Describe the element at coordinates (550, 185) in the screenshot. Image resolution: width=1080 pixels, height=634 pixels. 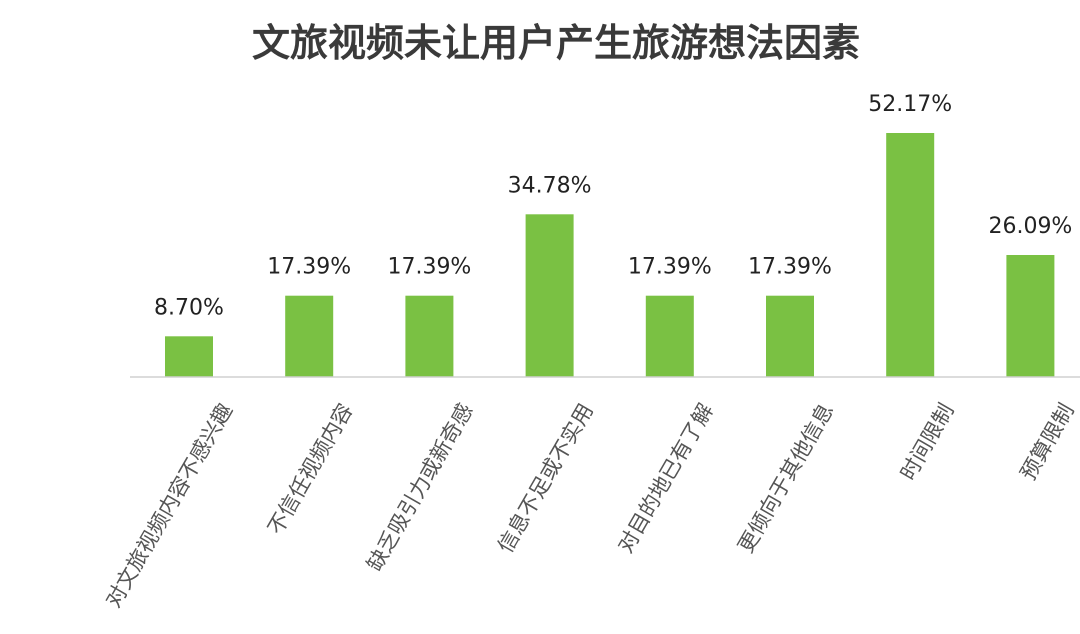
I see `value-label-4: 34.78%` at that location.